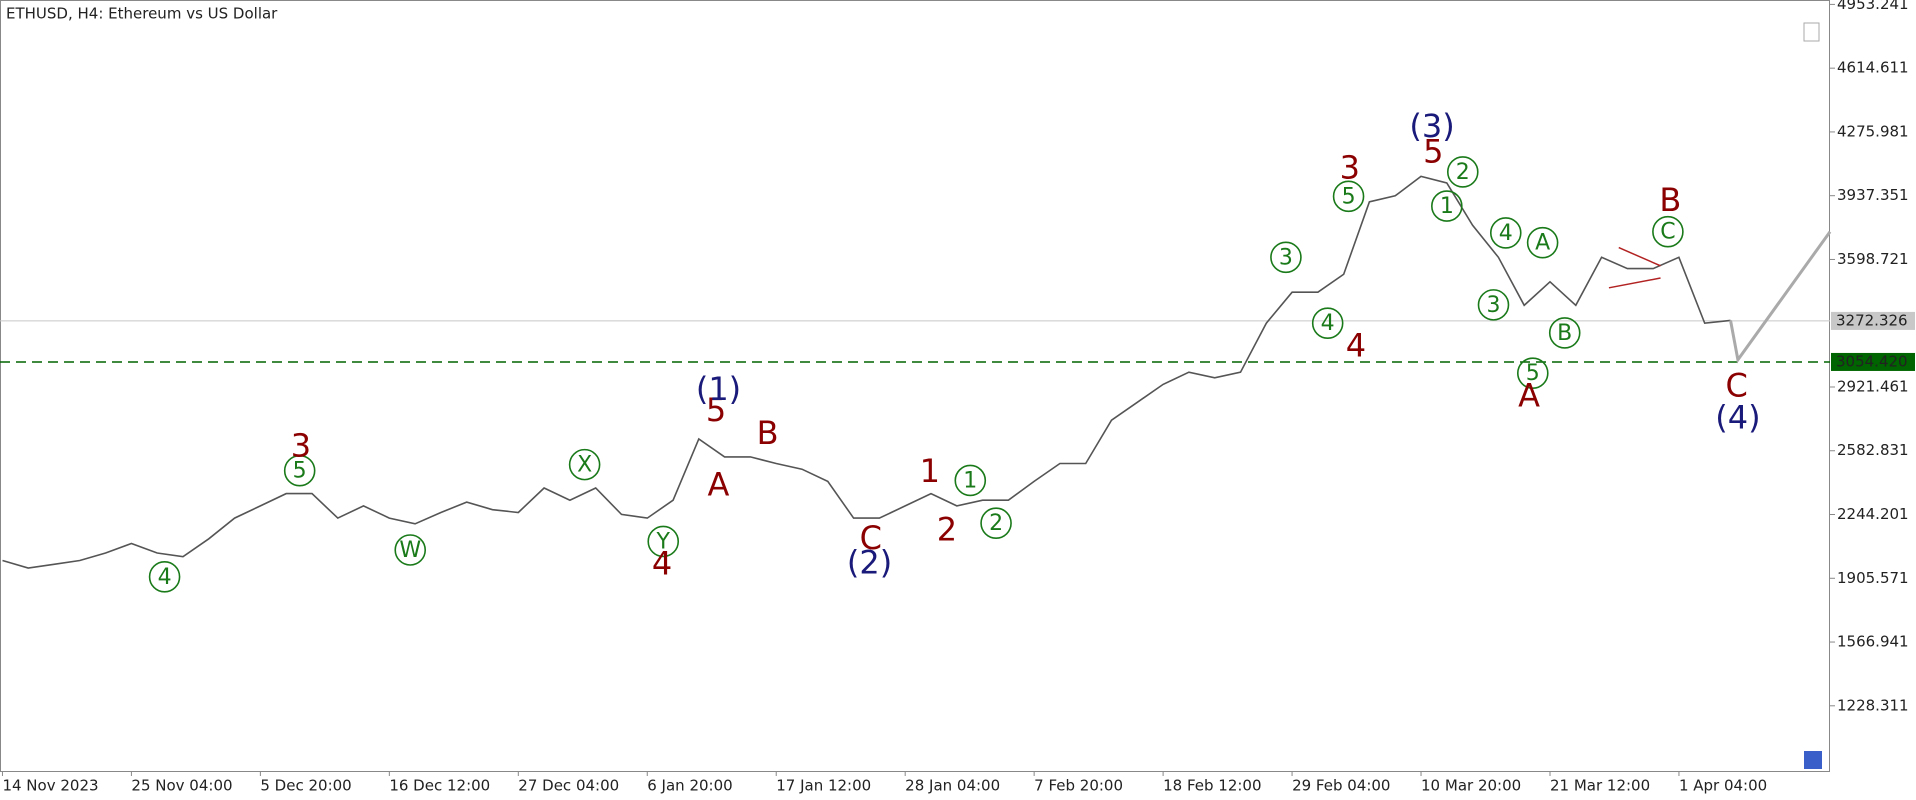 Image resolution: width=1916 pixels, height=800 pixels. I want to click on price-label: 3272.326, so click(1872, 320).